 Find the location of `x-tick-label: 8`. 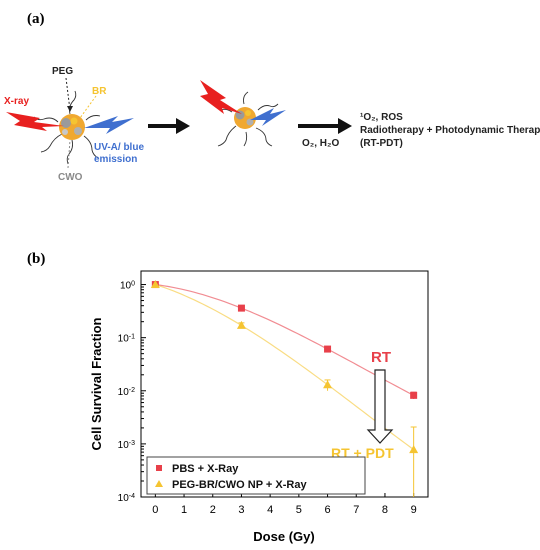

x-tick-label: 8 is located at coordinates (385, 510).